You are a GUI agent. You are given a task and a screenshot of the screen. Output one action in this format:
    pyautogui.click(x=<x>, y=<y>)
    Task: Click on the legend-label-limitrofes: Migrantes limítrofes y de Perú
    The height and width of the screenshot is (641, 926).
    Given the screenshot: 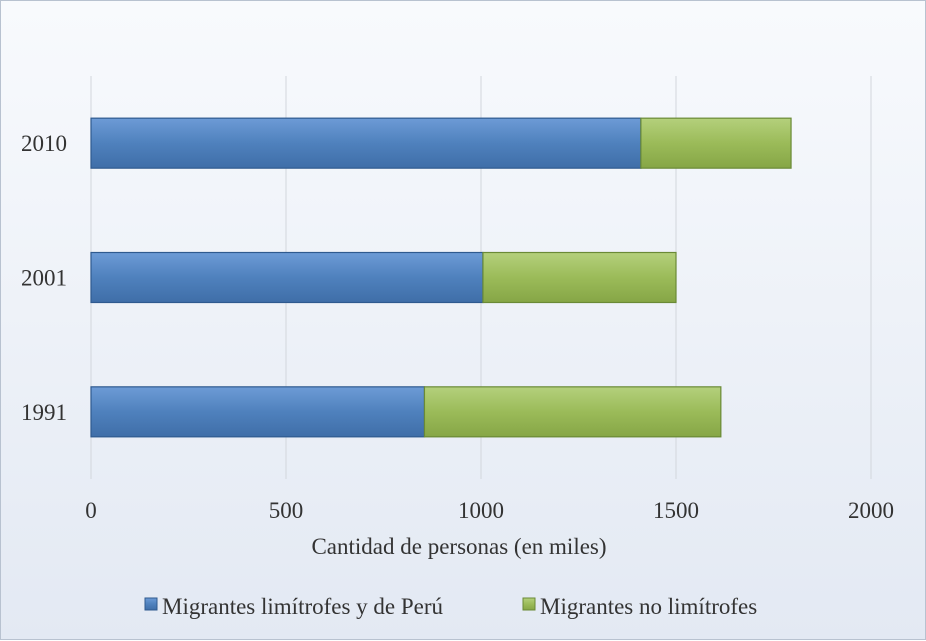 What is the action you would take?
    pyautogui.click(x=303, y=606)
    